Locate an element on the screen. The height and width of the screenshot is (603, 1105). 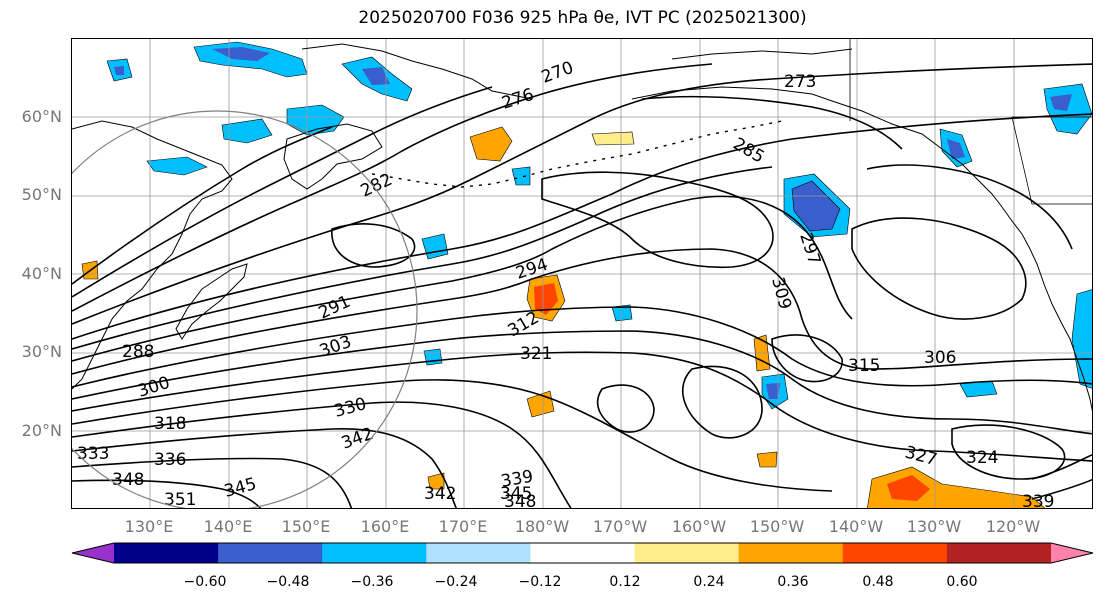
contour-label-327: 327 is located at coordinates (921, 457).